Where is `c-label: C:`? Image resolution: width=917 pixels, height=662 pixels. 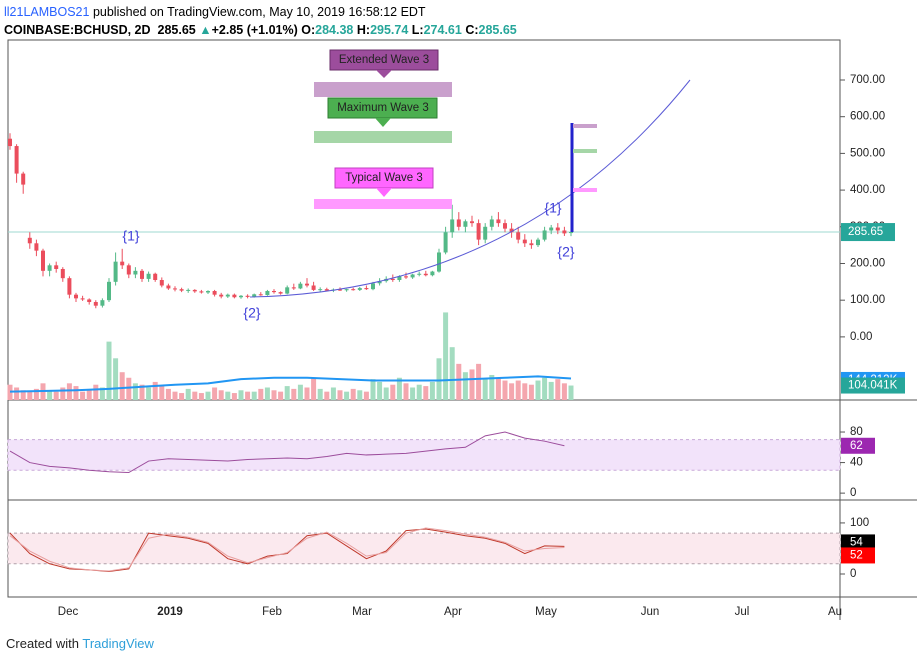
c-label: C: is located at coordinates (472, 30).